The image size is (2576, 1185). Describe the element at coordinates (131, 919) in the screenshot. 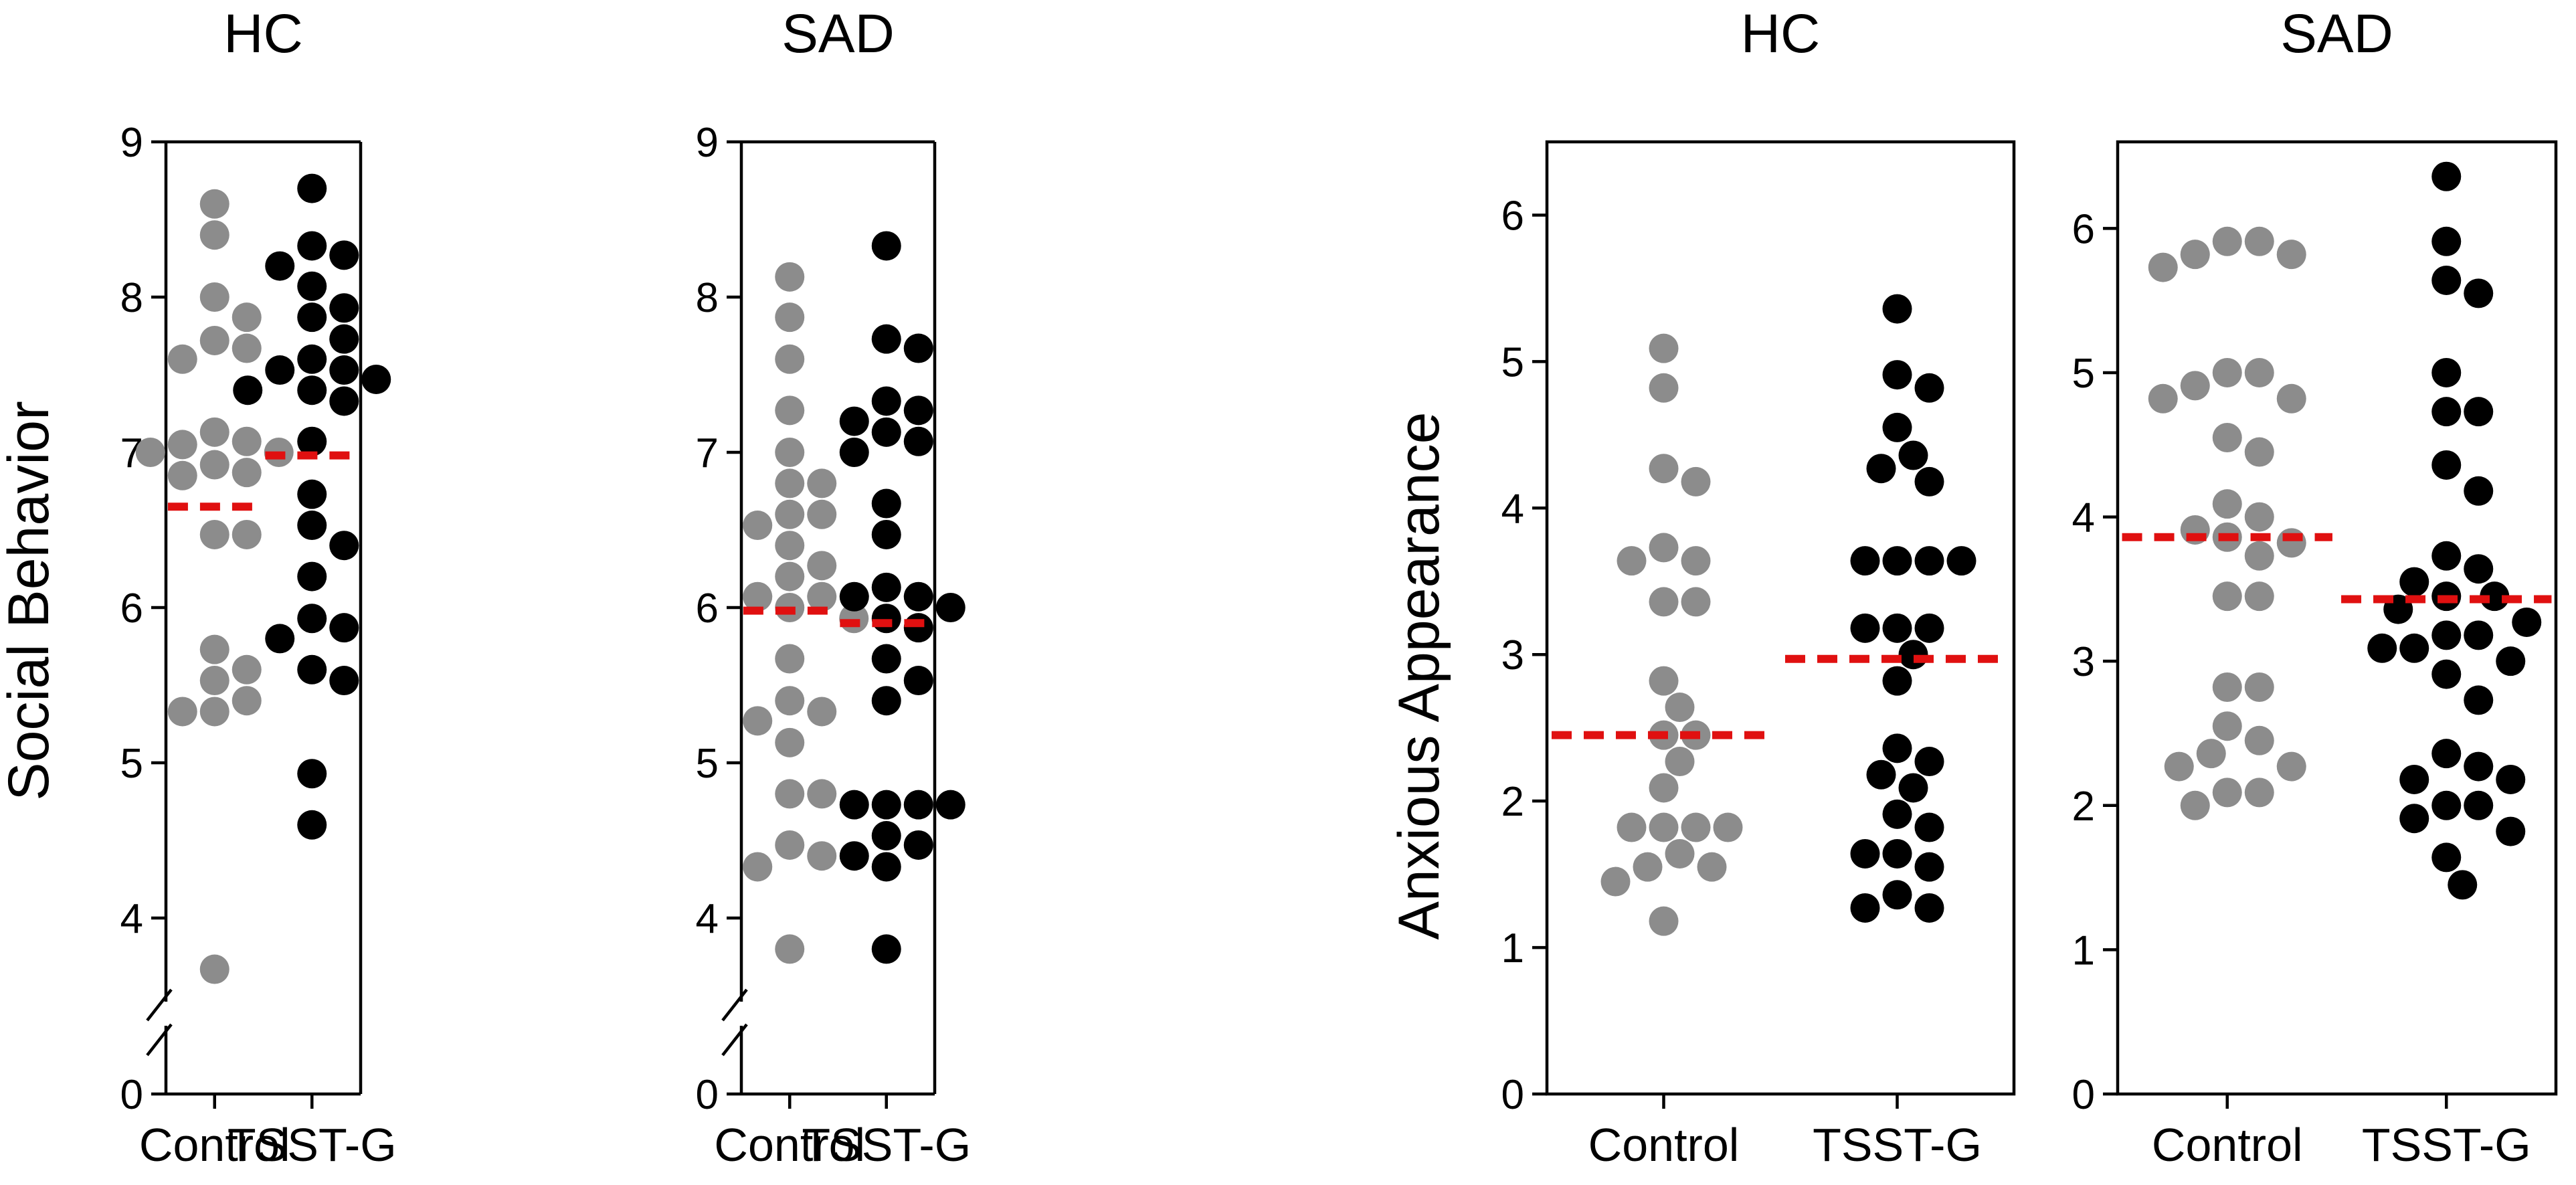

I see `y-tick-label: 4` at that location.